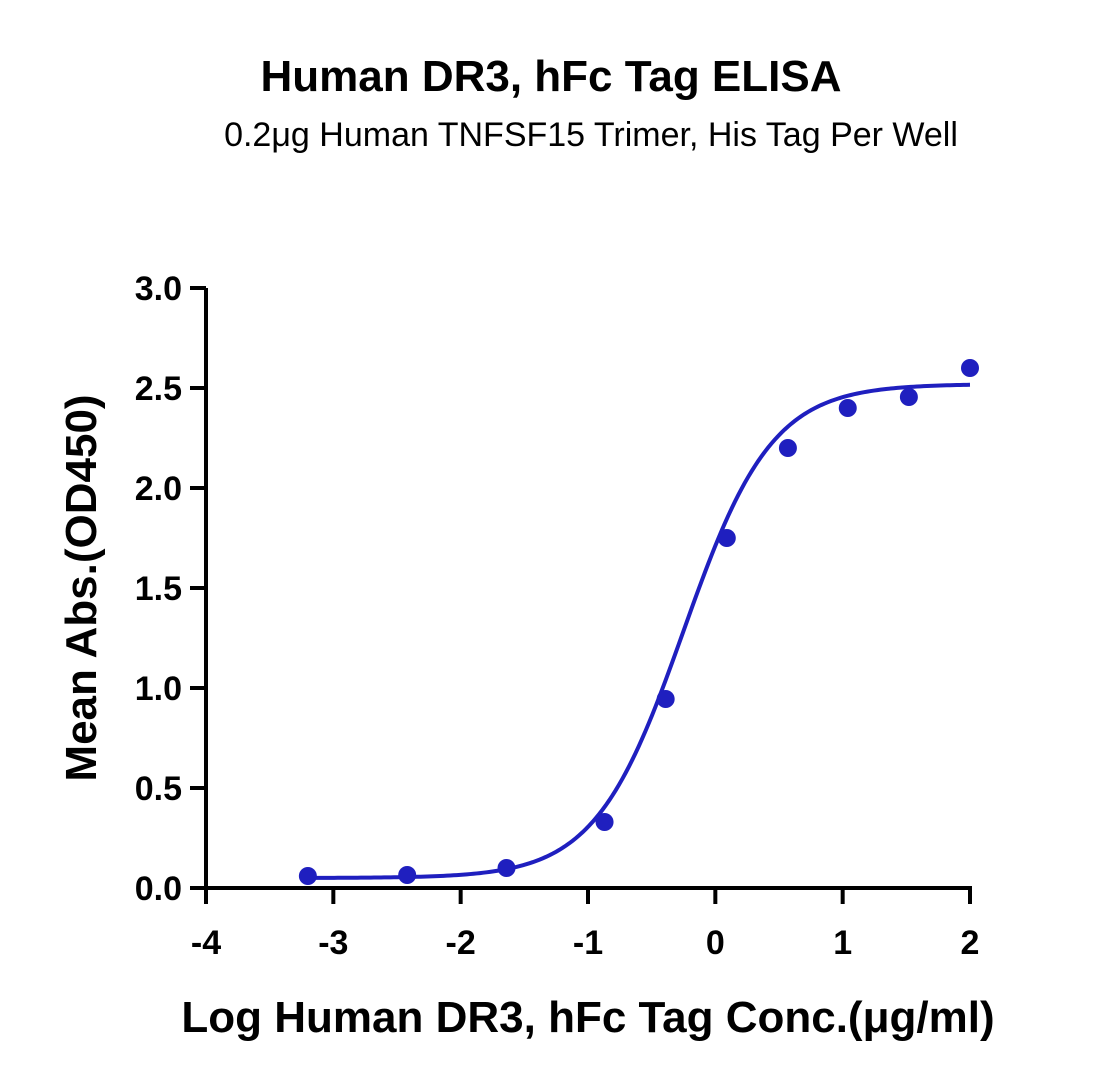 The height and width of the screenshot is (1087, 1102). What do you see at coordinates (158, 389) in the screenshot?
I see `y-tick-label: 2.5` at bounding box center [158, 389].